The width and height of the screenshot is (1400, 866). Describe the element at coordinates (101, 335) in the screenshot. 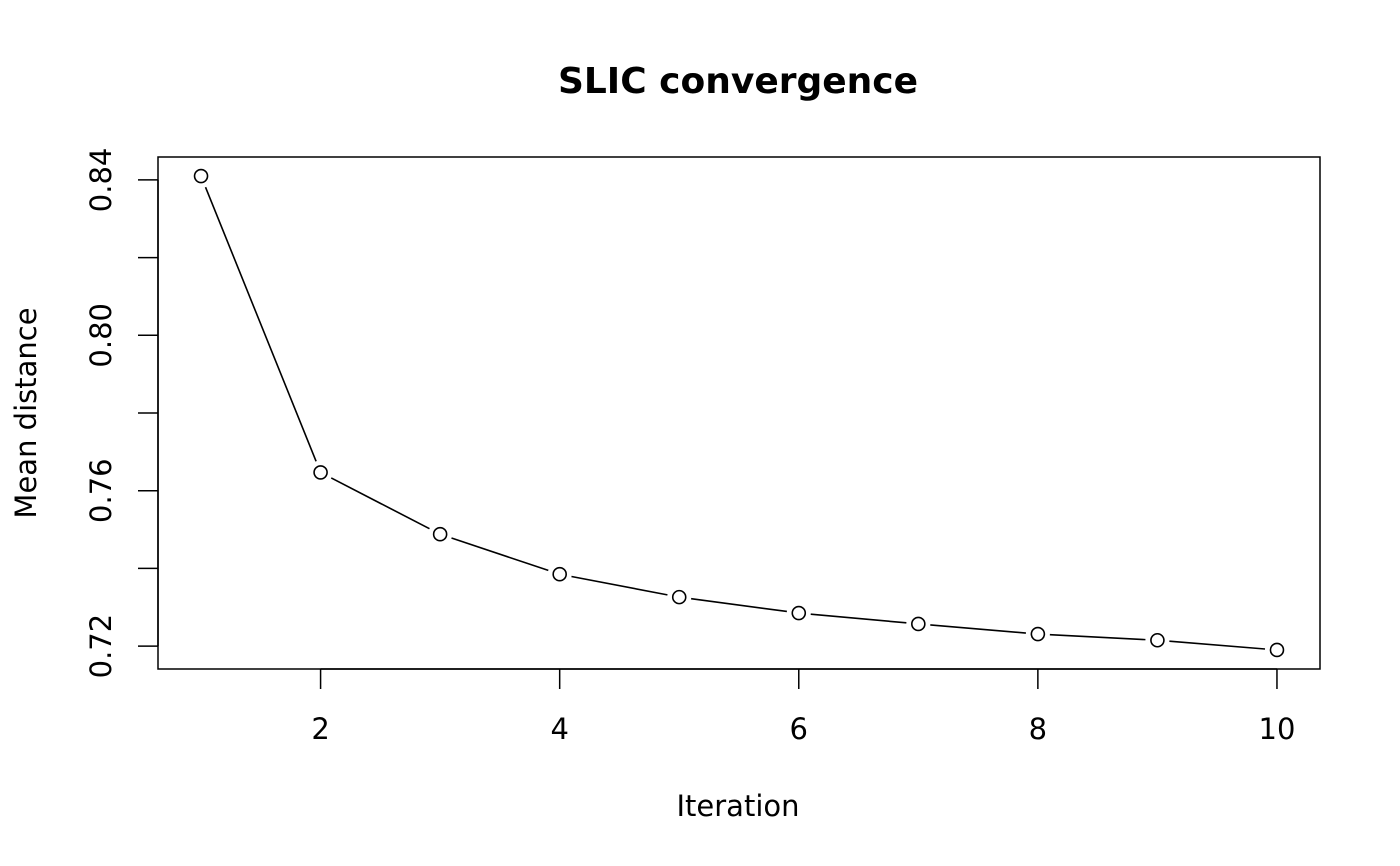

I see `y-tick-label: 0.80` at that location.